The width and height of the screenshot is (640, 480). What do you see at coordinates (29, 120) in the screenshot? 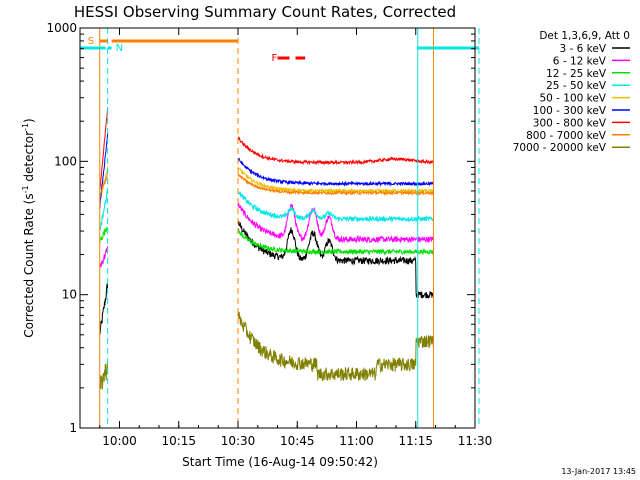
I see `y-axis-label-close: )` at bounding box center [29, 120].